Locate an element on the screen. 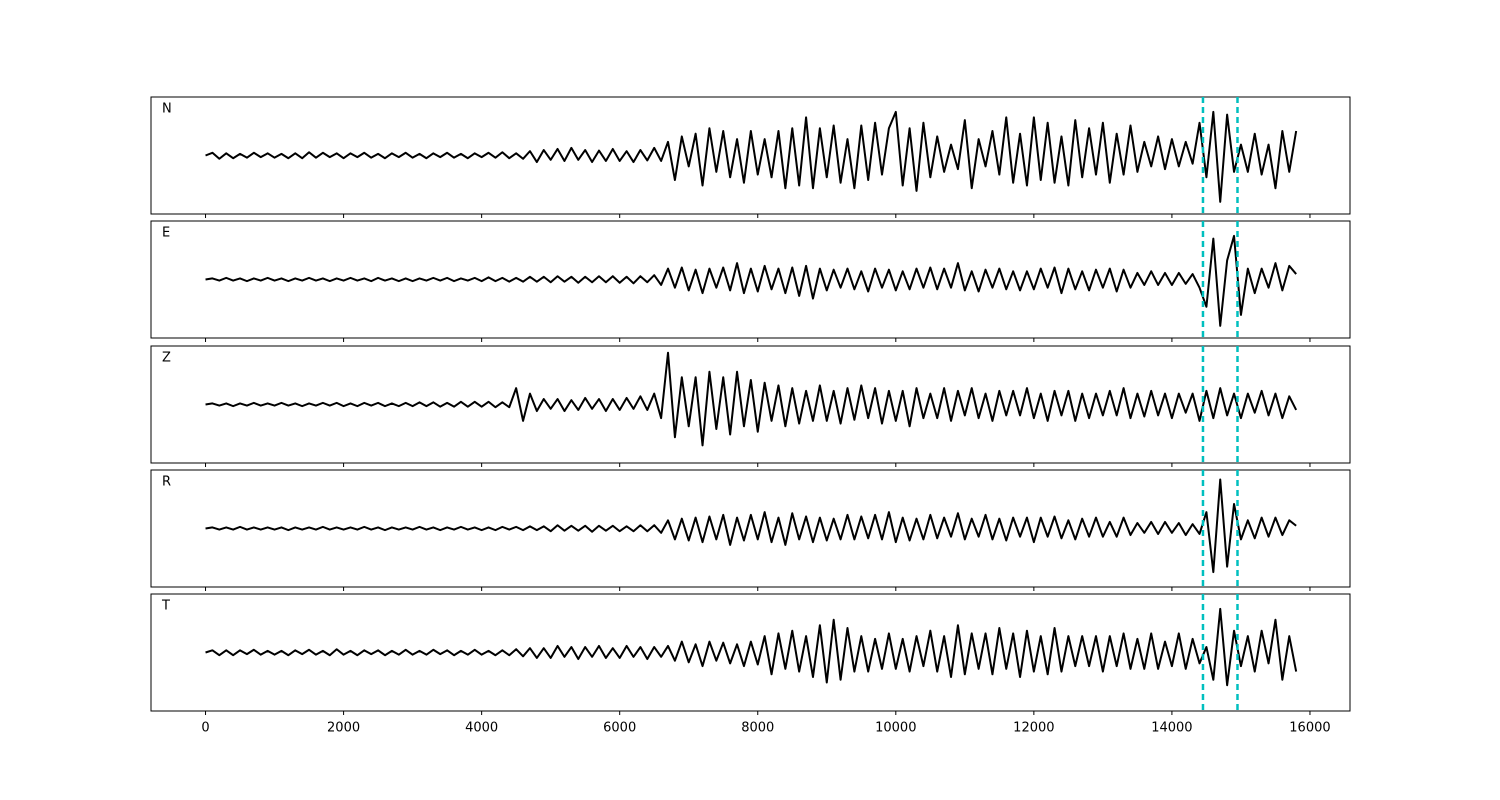 This screenshot has width=1500, height=800. x-tick-label: 16000 is located at coordinates (1309, 728).